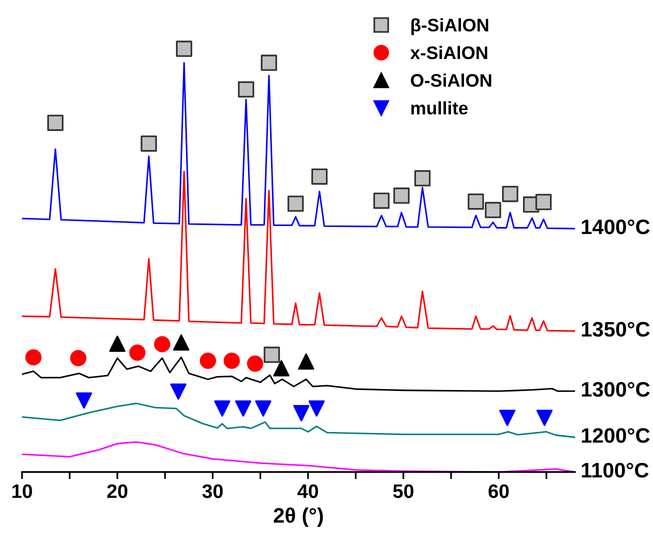  Describe the element at coordinates (22, 491) in the screenshot. I see `x-tick-label: 10` at that location.